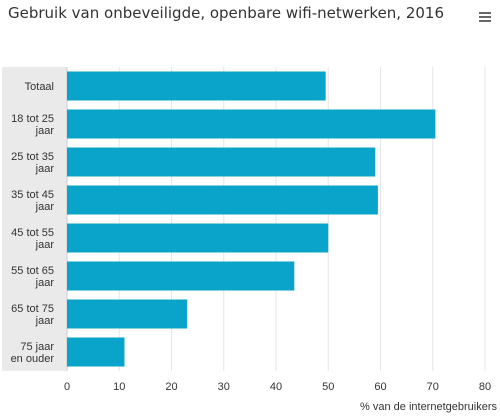  Describe the element at coordinates (433, 387) in the screenshot. I see `x-tick-label: 70` at that location.